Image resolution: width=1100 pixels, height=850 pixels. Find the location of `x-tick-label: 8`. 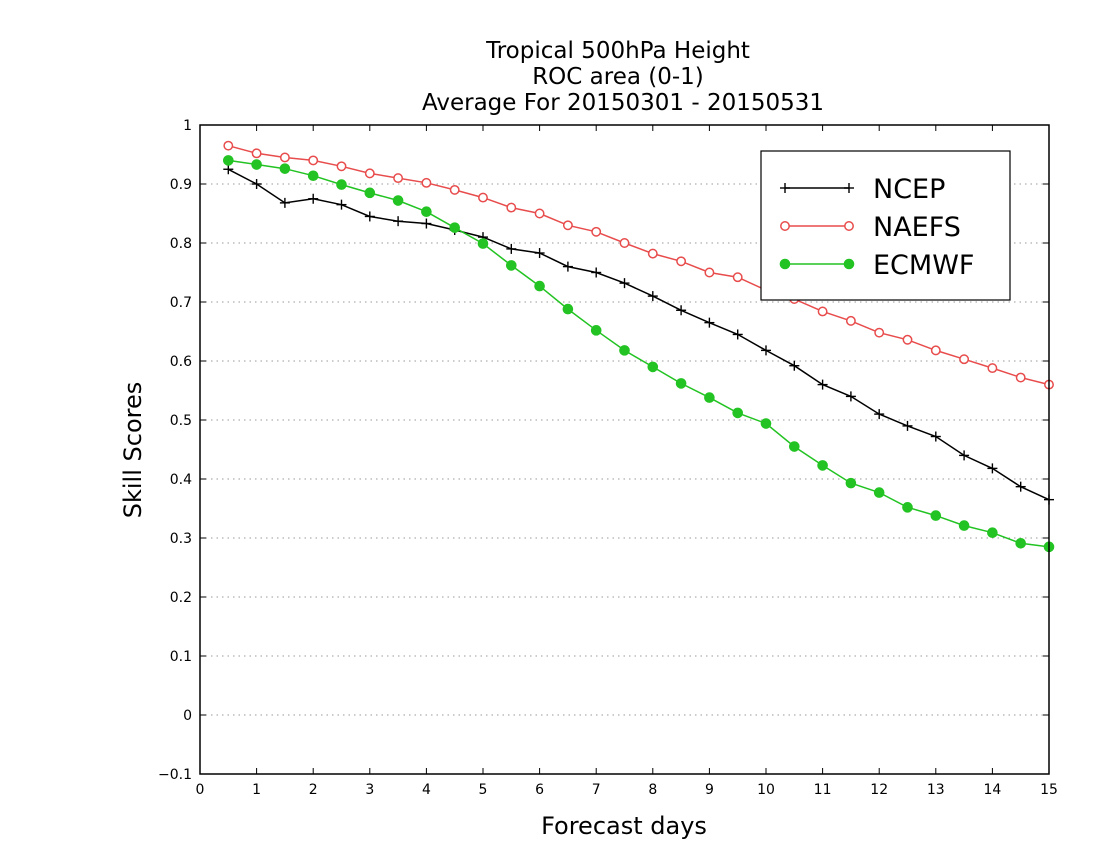

x-tick-label: 8 is located at coordinates (652, 790).